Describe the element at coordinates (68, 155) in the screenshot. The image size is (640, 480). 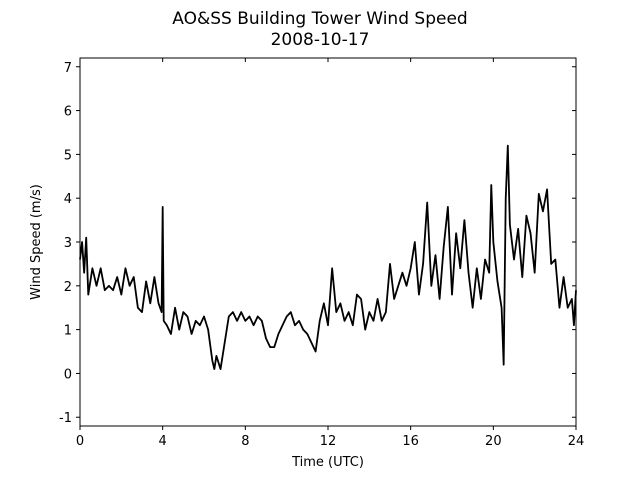
I see `y-tick-label: 5` at that location.